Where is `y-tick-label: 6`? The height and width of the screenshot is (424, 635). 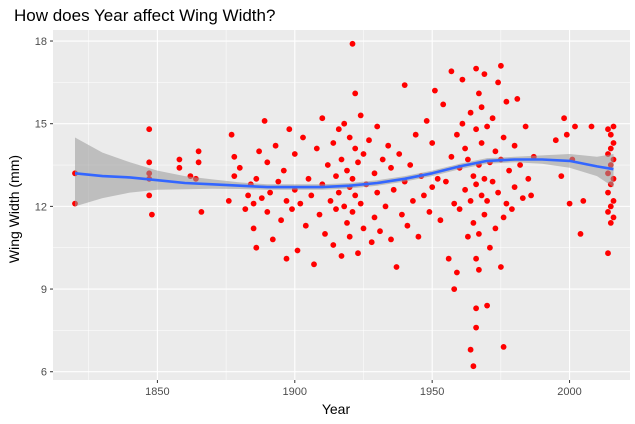
y-tick-label: 6 is located at coordinates (44, 373).